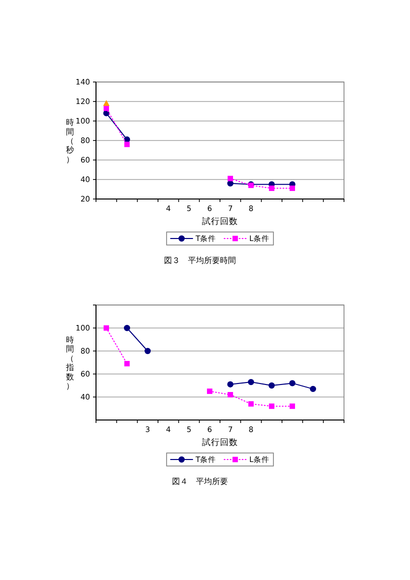 This screenshot has width=410, height=580. Describe the element at coordinates (200, 260) in the screenshot. I see `text: 図３ 平均所要時間` at that location.